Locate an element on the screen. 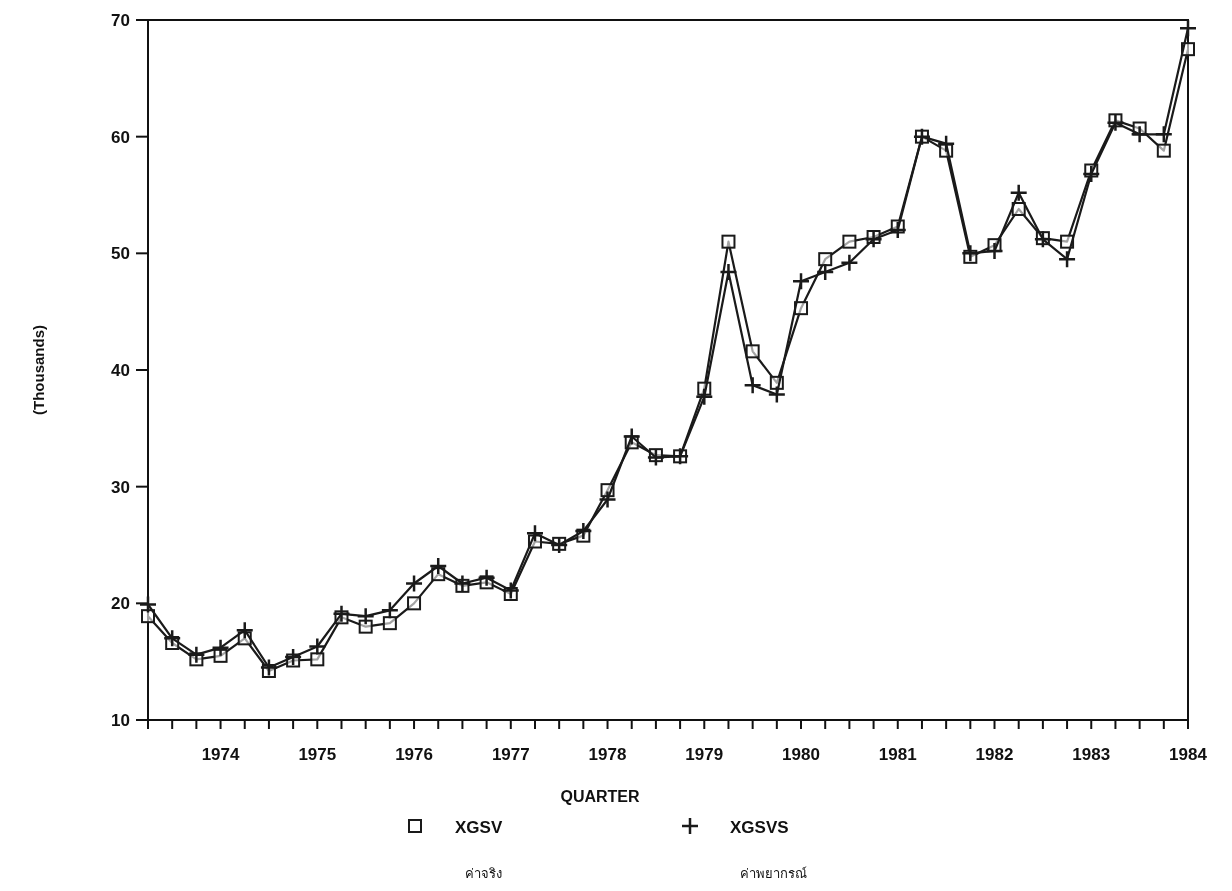 The height and width of the screenshot is (891, 1232). y-tick-label: 50 is located at coordinates (120, 254).